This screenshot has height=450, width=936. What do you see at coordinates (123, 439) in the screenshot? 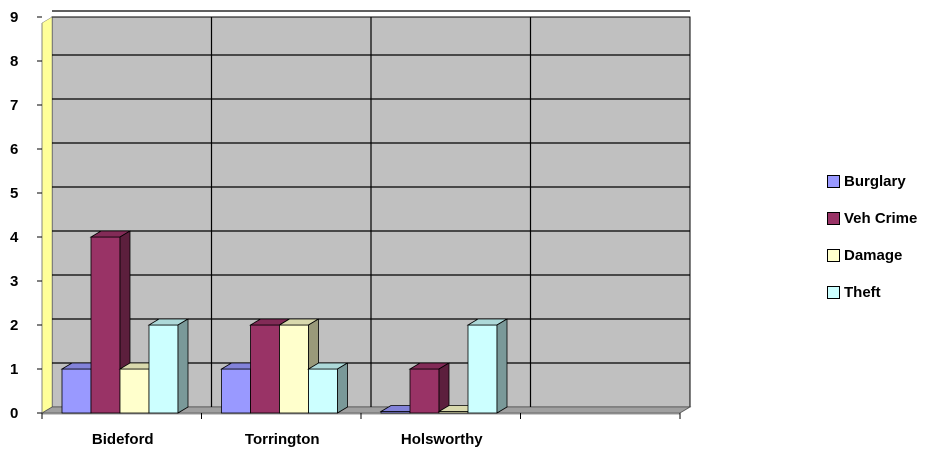
I see `x-tick-label: Bideford` at bounding box center [123, 439].